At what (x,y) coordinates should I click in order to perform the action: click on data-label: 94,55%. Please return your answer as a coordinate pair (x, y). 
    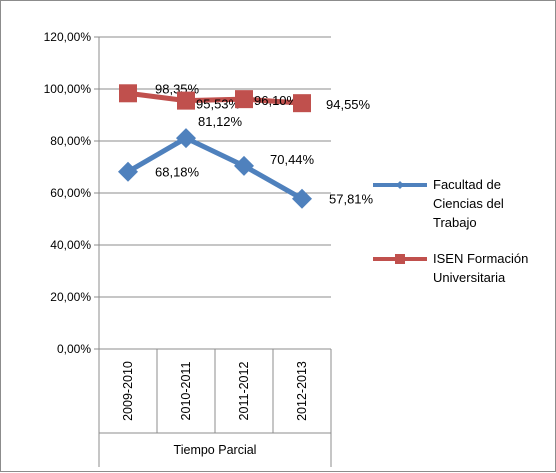
    Looking at the image, I should click on (348, 104).